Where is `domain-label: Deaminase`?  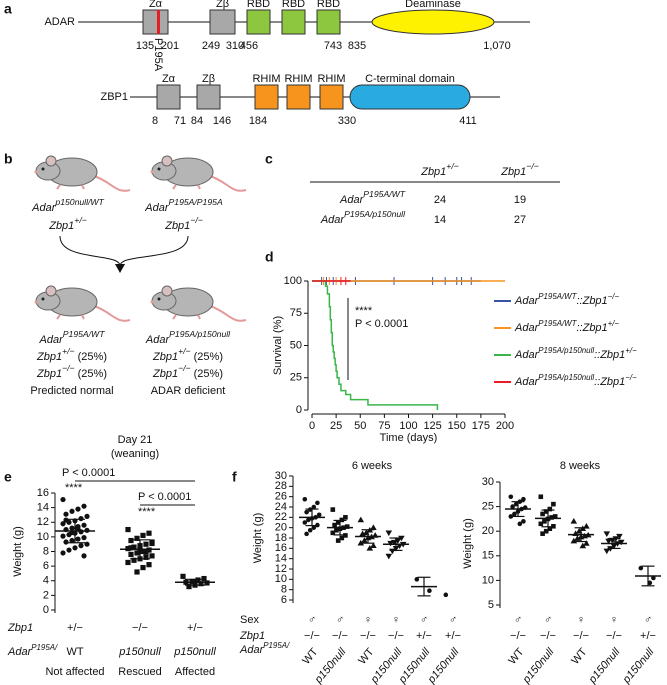
domain-label: Deaminase is located at coordinates (433, 5).